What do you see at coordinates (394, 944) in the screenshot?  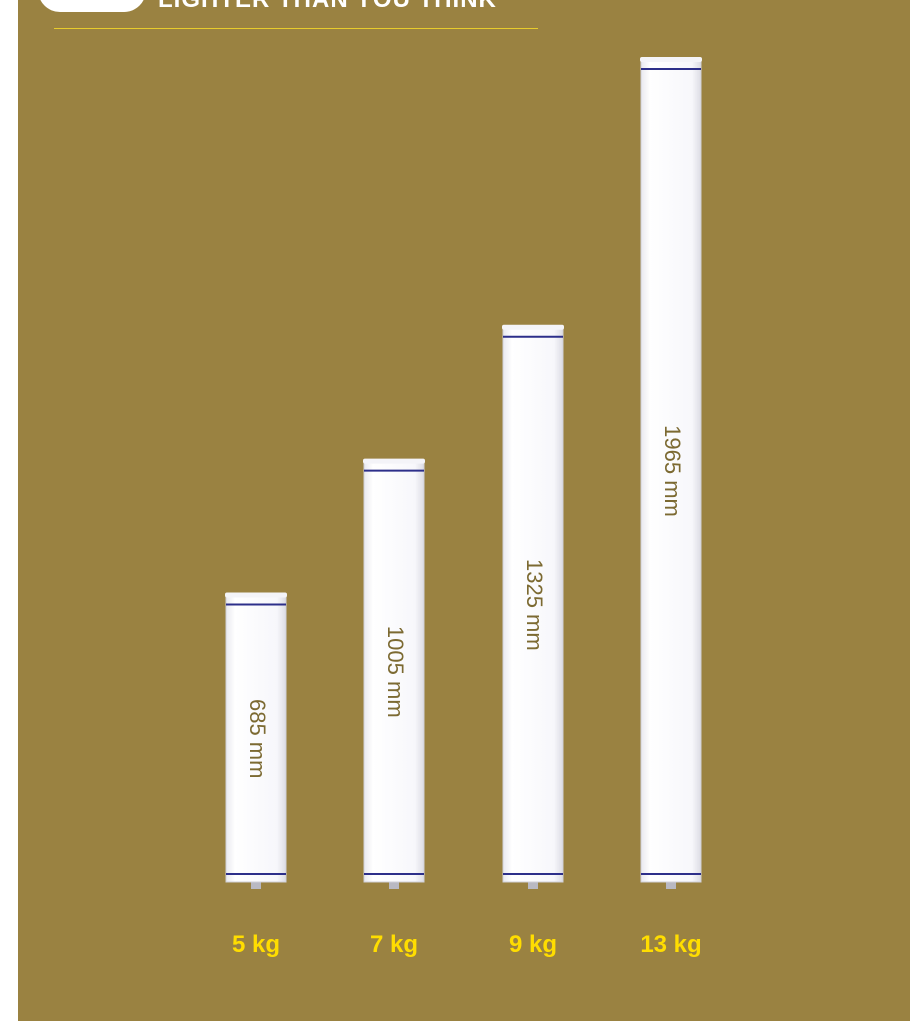 I see `weight-label-2: 7 kg` at bounding box center [394, 944].